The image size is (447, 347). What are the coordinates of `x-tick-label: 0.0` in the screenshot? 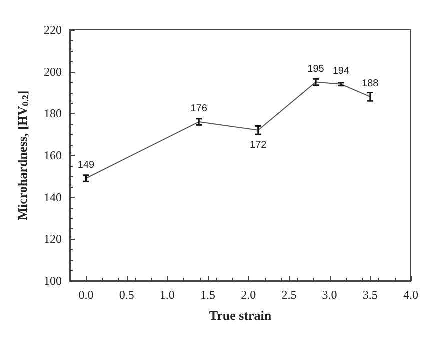 It's located at (86, 295).